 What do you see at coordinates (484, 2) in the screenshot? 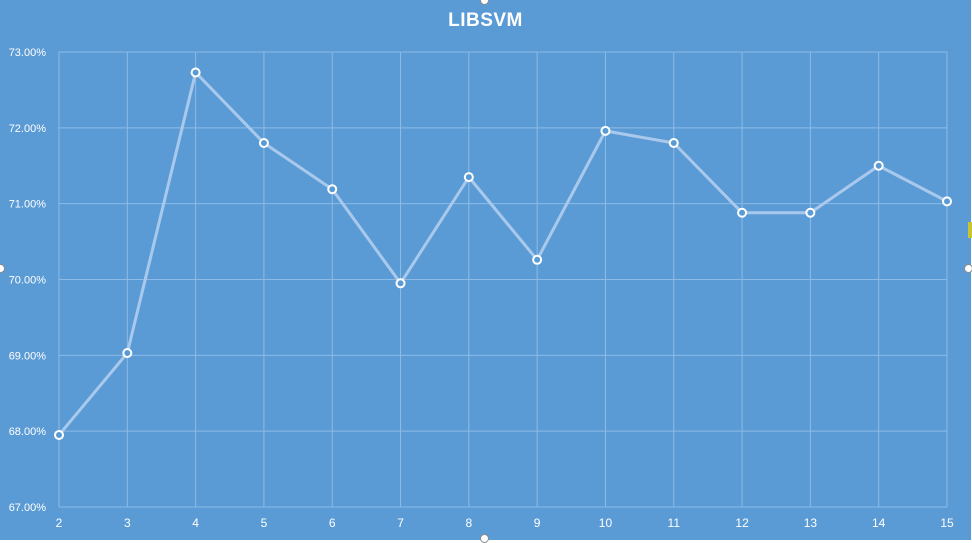
I see `resize-handle-top` at bounding box center [484, 2].